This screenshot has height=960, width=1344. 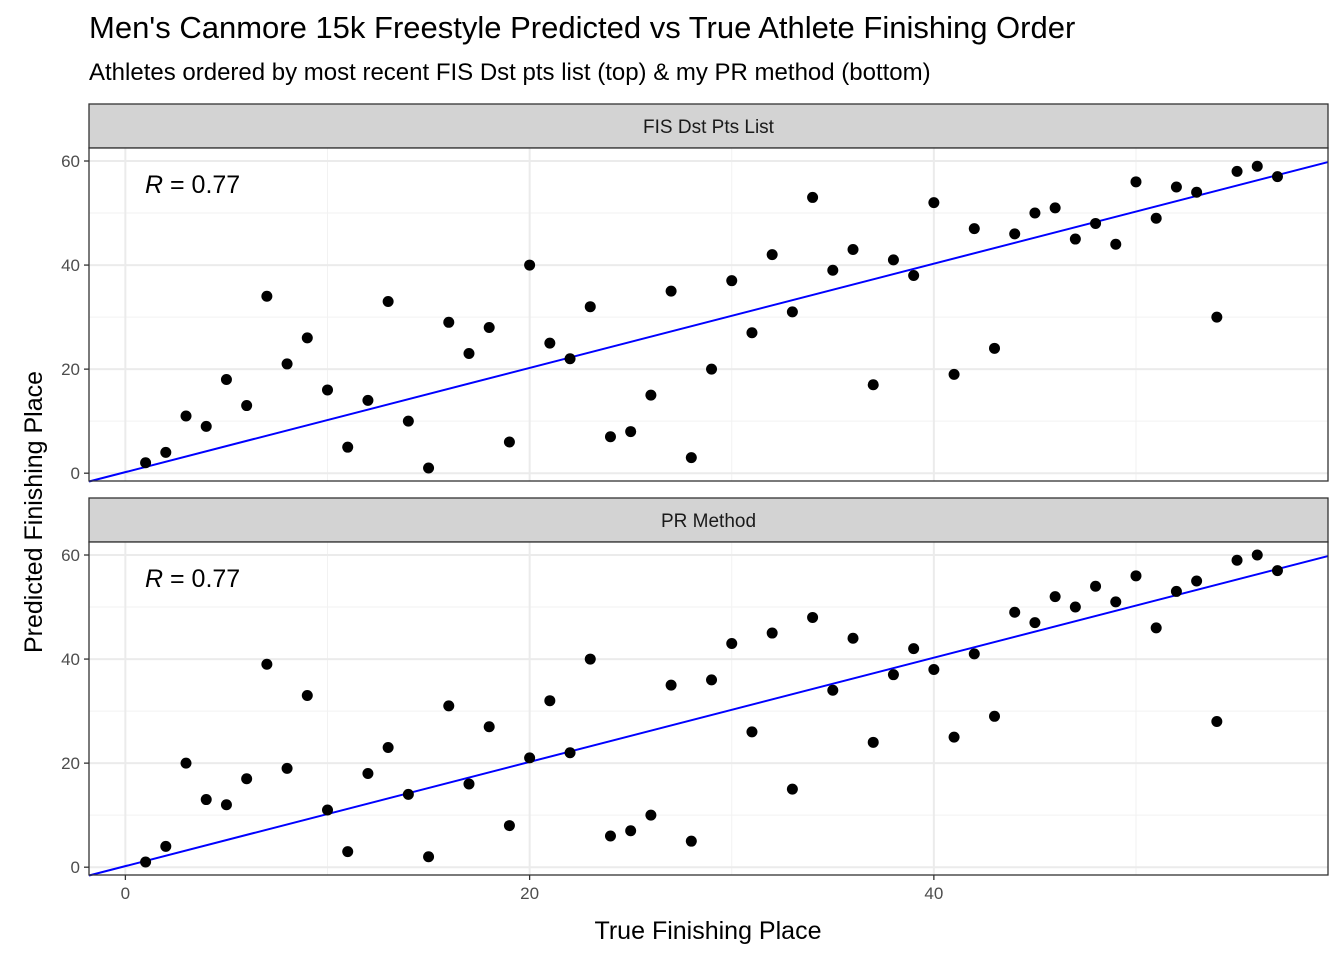 What do you see at coordinates (70, 161) in the screenshot?
I see `y-tick-label: 60` at bounding box center [70, 161].